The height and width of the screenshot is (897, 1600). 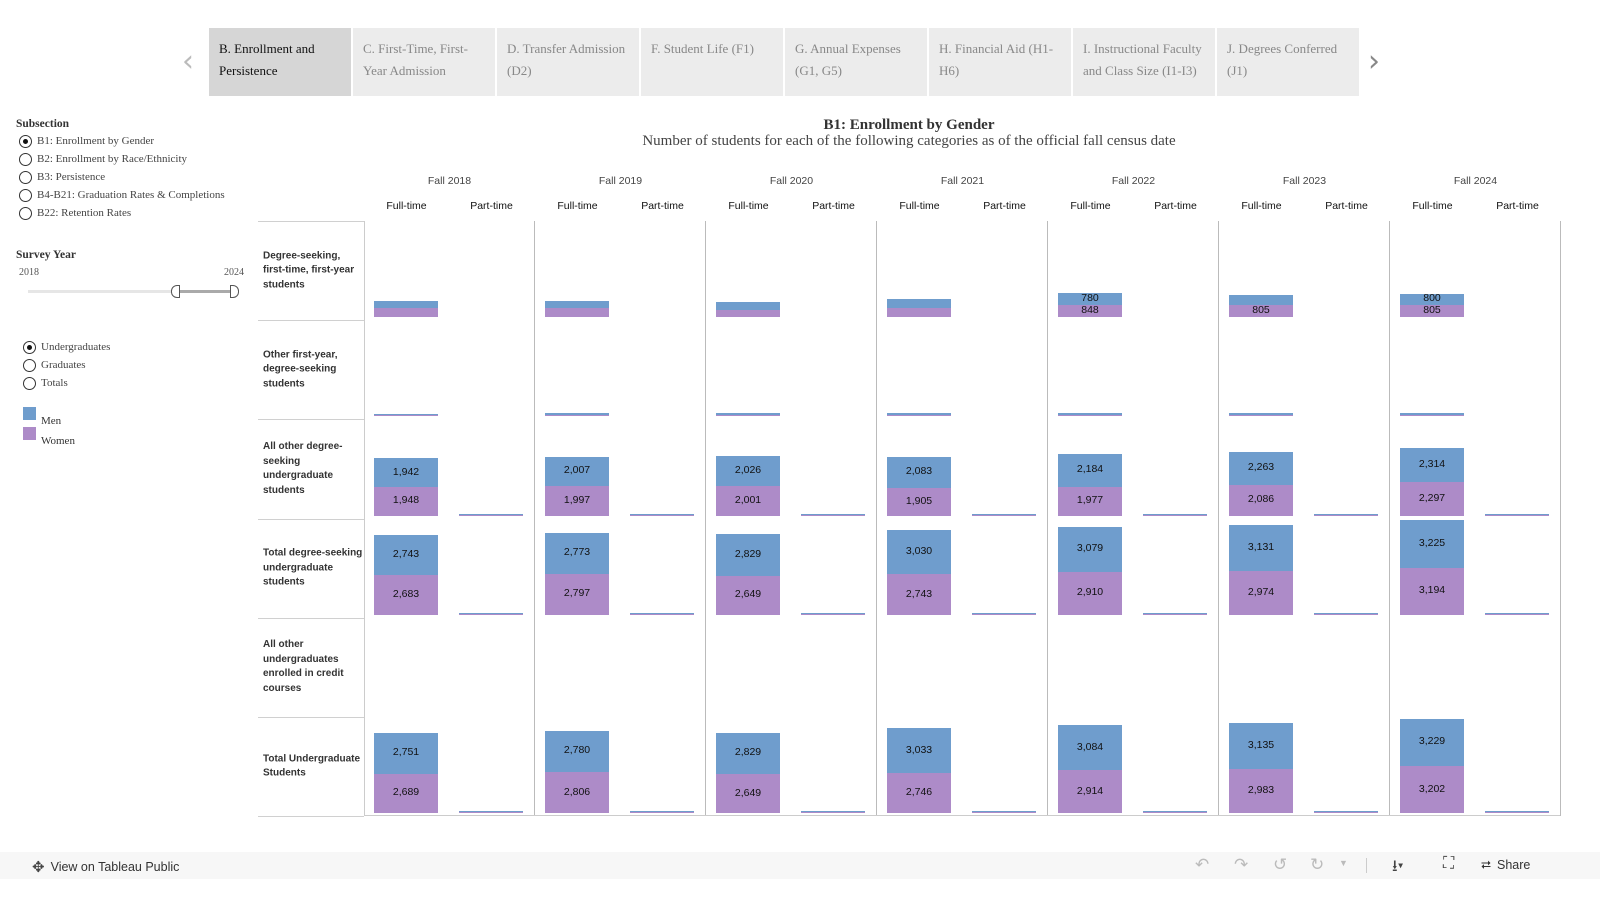 I want to click on tab-4: G. Annual Expenses (G1, G5), so click(x=856, y=62).